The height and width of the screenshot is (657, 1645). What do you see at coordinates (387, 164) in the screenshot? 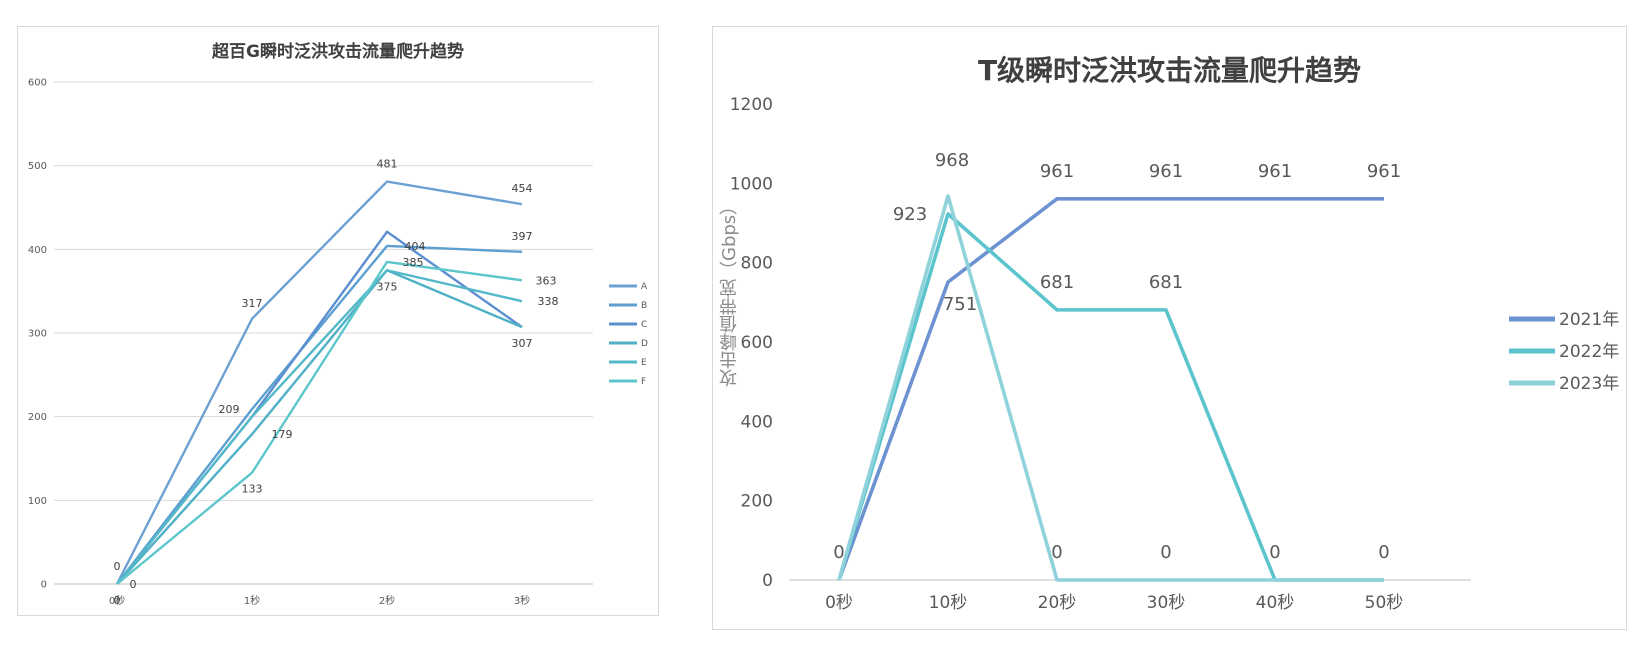
I see `data-label: 481` at bounding box center [387, 164].